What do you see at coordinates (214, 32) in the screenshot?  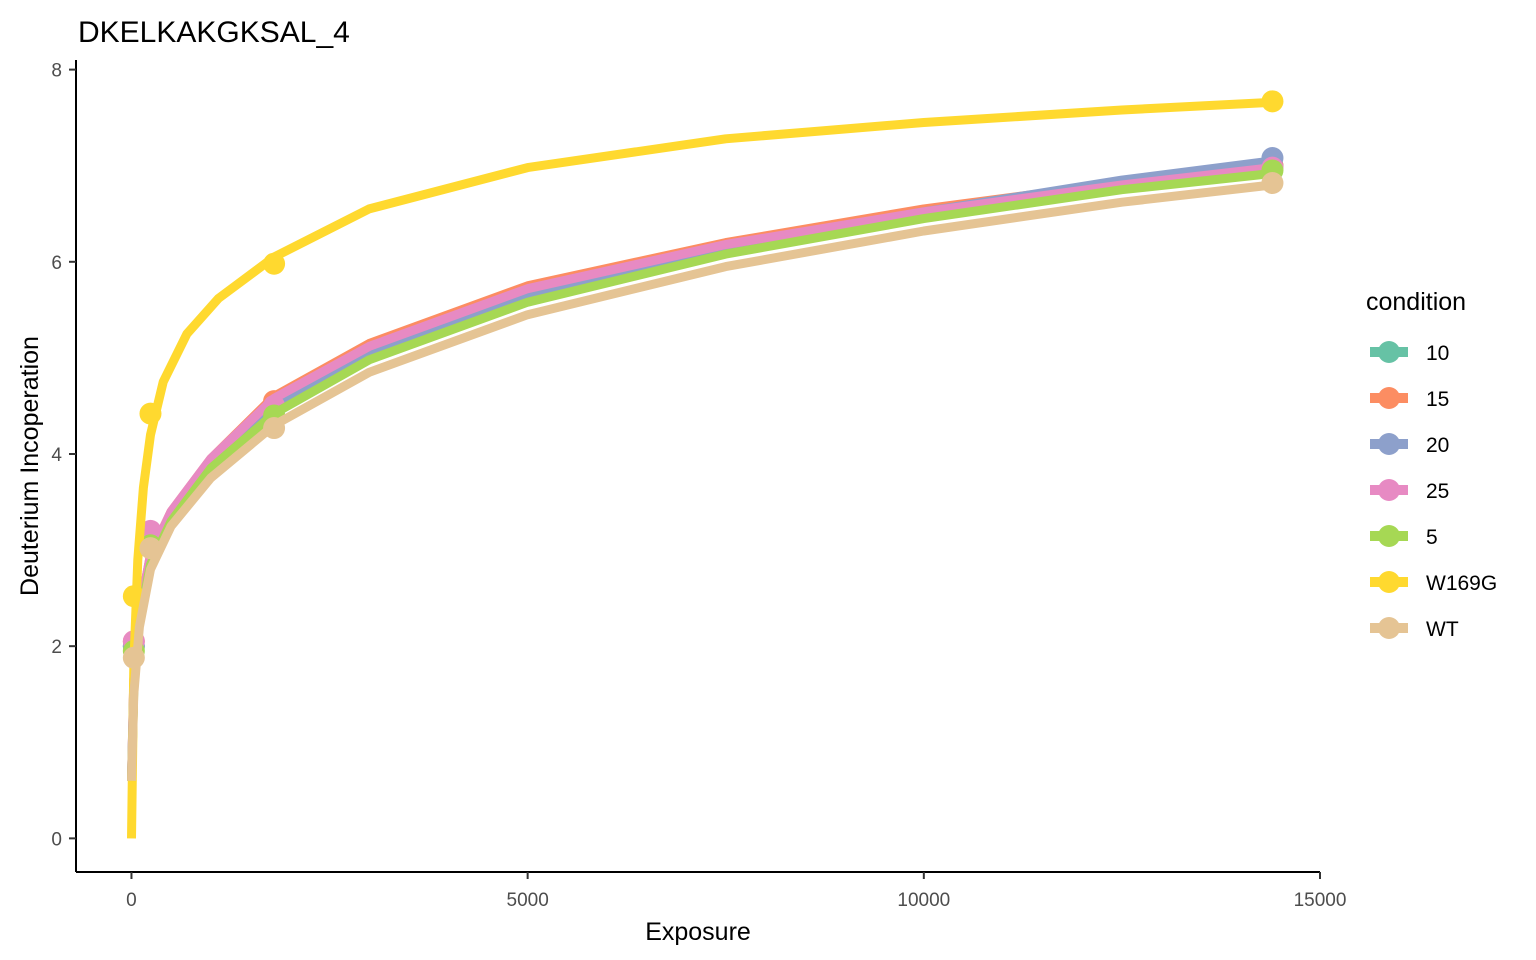 I see `chart-title: DKELKAKGKSAL_4` at bounding box center [214, 32].